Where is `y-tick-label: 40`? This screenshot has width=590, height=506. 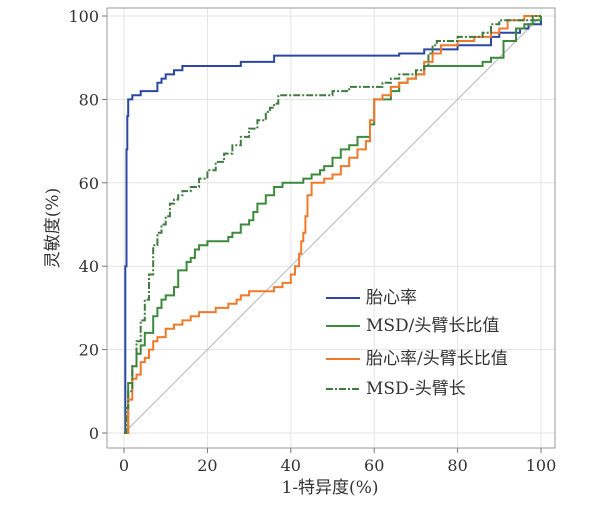 y-tick-label: 40 is located at coordinates (89, 266).